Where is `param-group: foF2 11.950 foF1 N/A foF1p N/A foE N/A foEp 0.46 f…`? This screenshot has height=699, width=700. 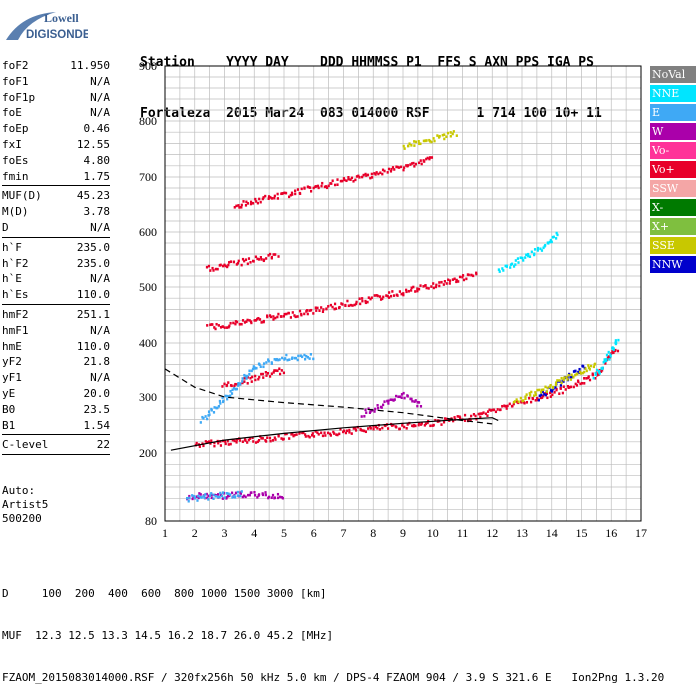
param-group: foF2 11.950 foF1 N/A foF1p N/A foE N/A foEp 0.46 f… is located at coordinates (56, 122).